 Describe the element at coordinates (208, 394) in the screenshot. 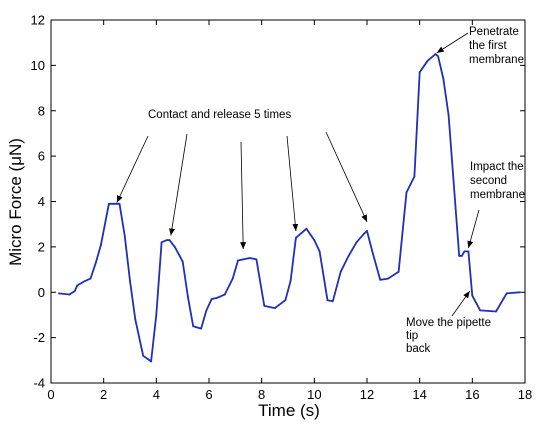

I see `x-tick-label: 6` at that location.